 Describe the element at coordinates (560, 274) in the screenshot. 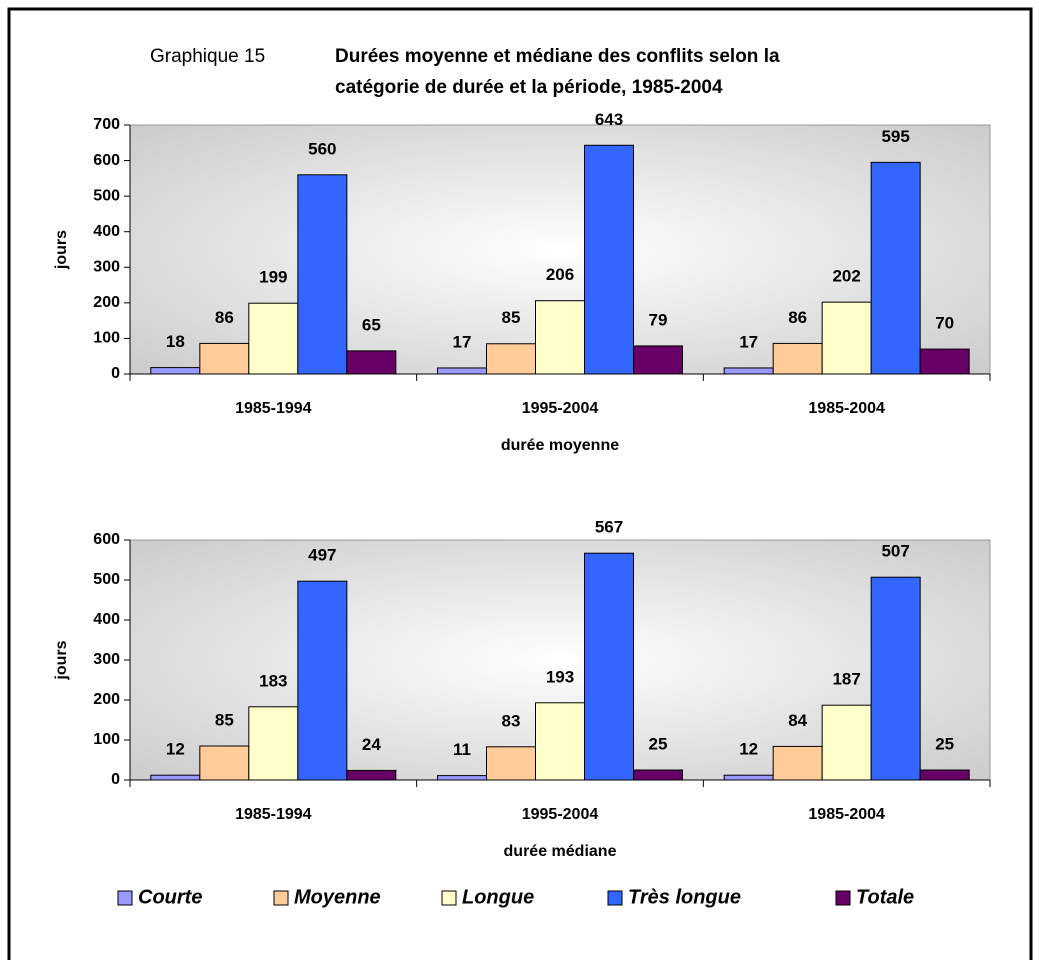

I see `value-label: 206` at that location.